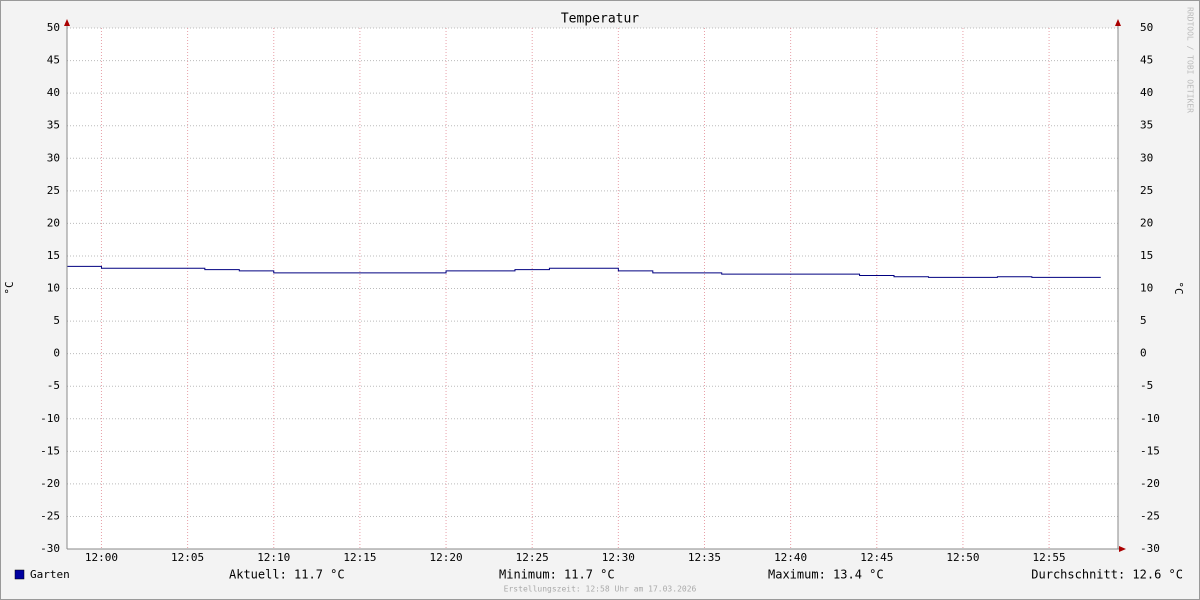 This screenshot has height=600, width=1200. What do you see at coordinates (359, 557) in the screenshot?
I see `x-tick-label: 12:15` at bounding box center [359, 557].